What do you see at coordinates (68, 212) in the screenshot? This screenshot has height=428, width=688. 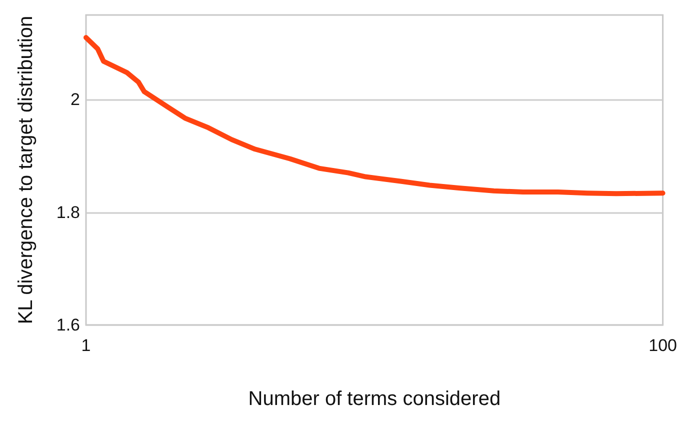 I see `y-tick-label: 1.8` at bounding box center [68, 212].